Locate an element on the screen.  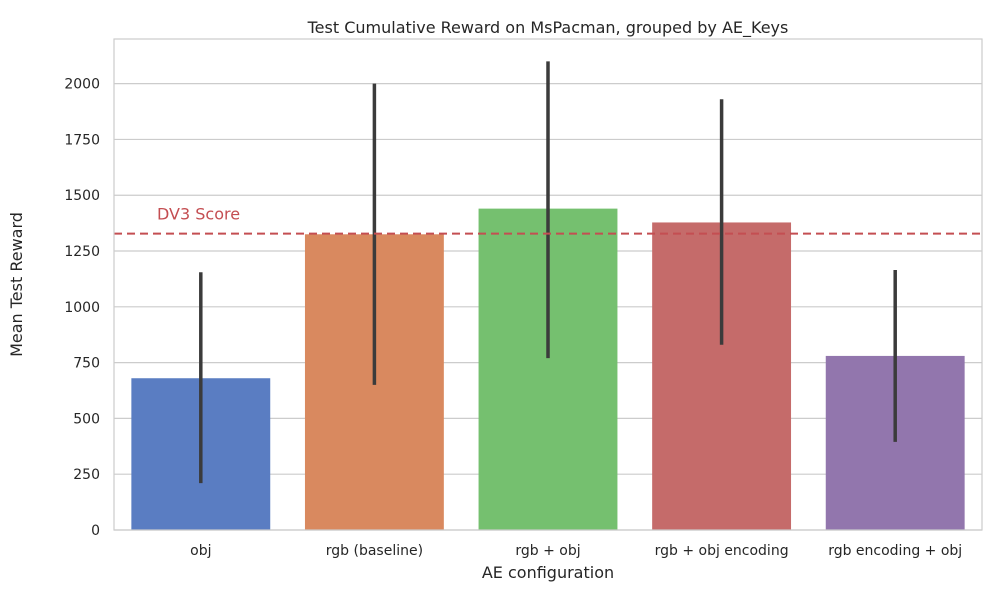
x-axis-label: AE configuration is located at coordinates (548, 572).